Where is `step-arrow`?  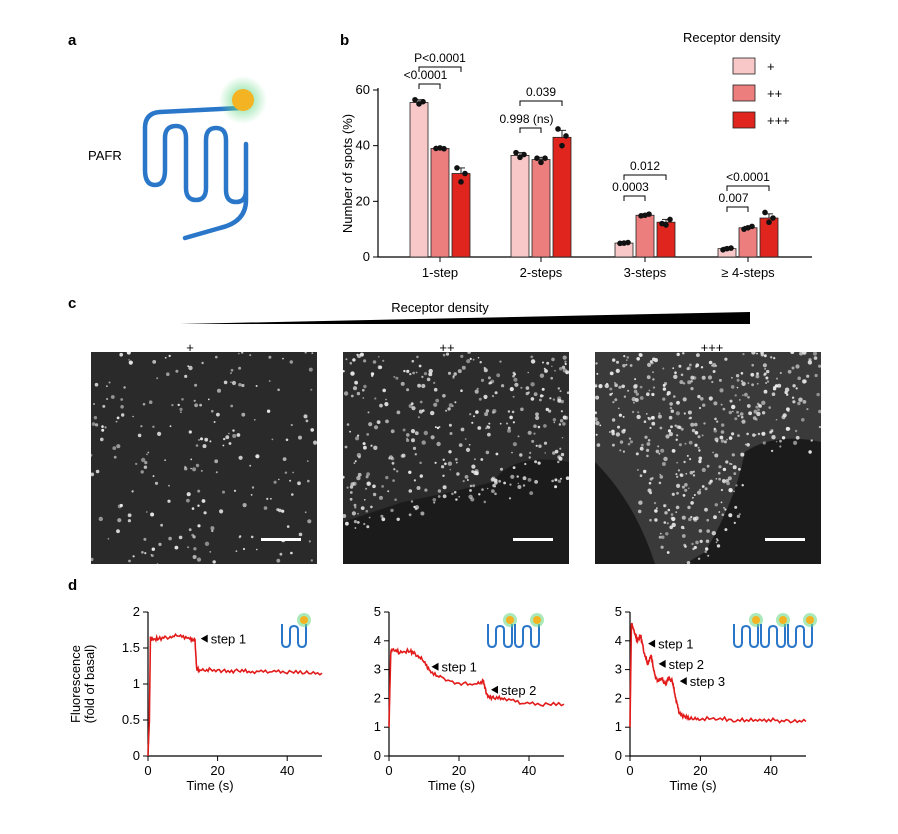
step-arrow is located at coordinates (662, 663).